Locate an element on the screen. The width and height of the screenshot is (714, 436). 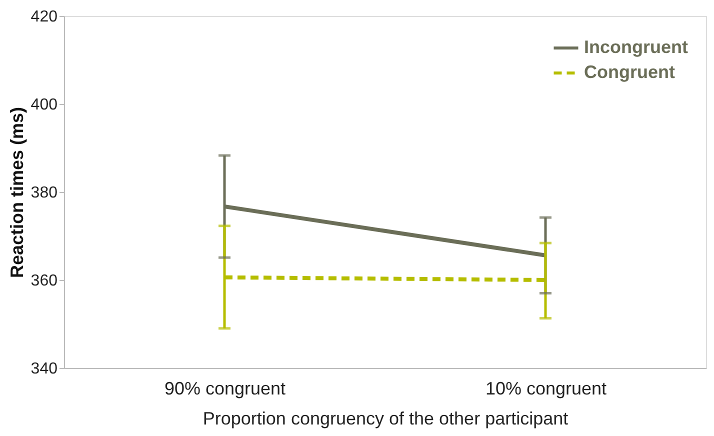
y-tick-label: 340 is located at coordinates (44, 369).